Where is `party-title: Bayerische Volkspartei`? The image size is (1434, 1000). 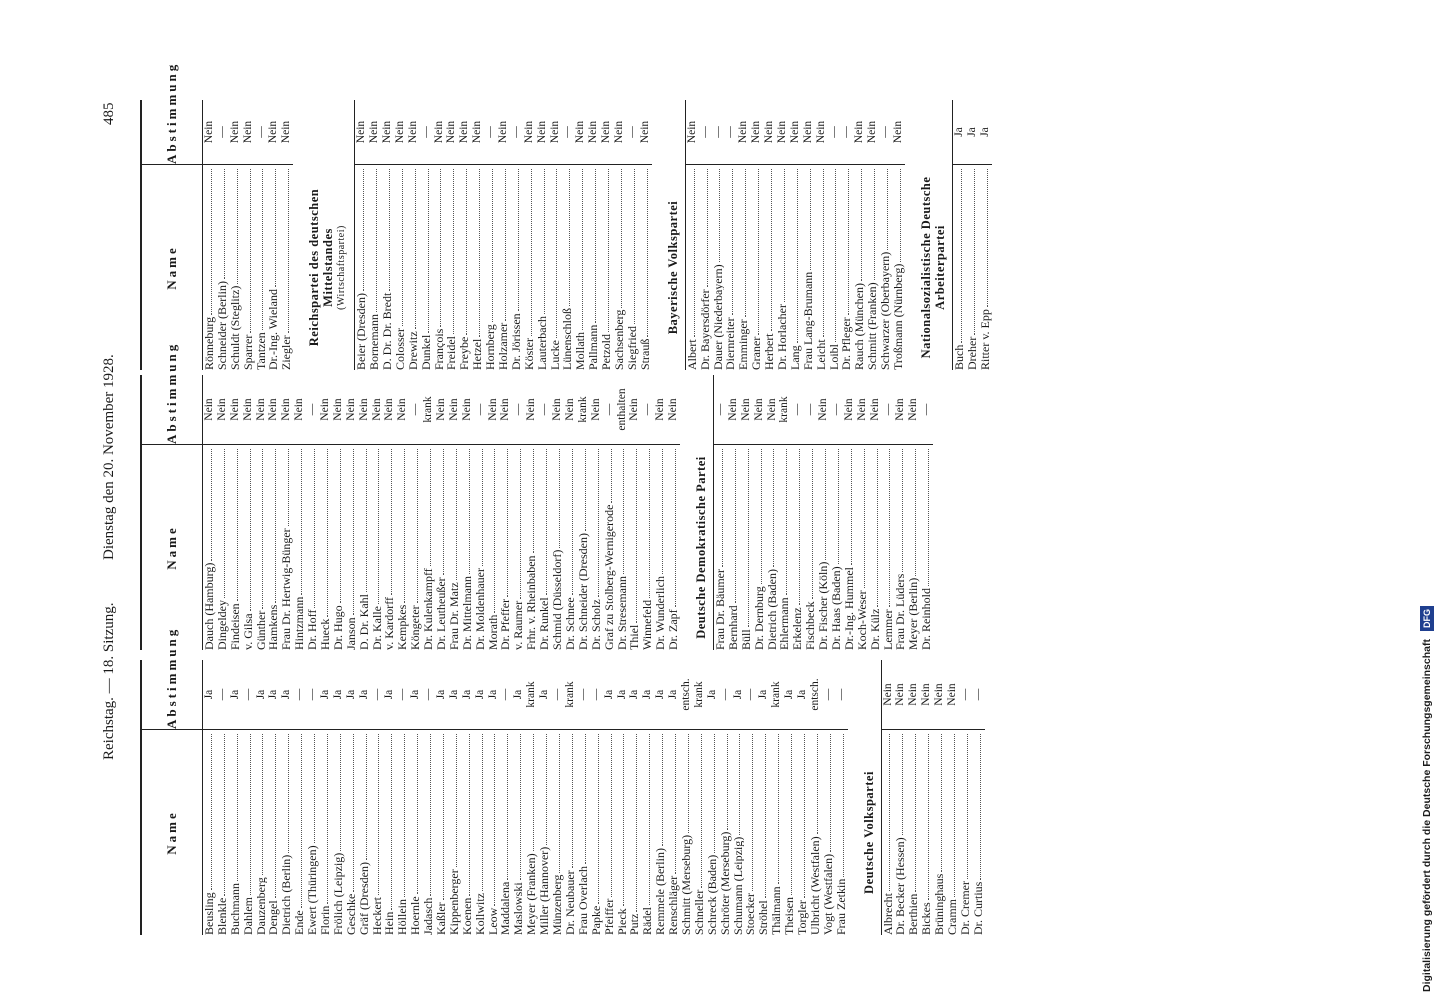 party-title: Bayerische Volkspartei is located at coordinates (672, 267).